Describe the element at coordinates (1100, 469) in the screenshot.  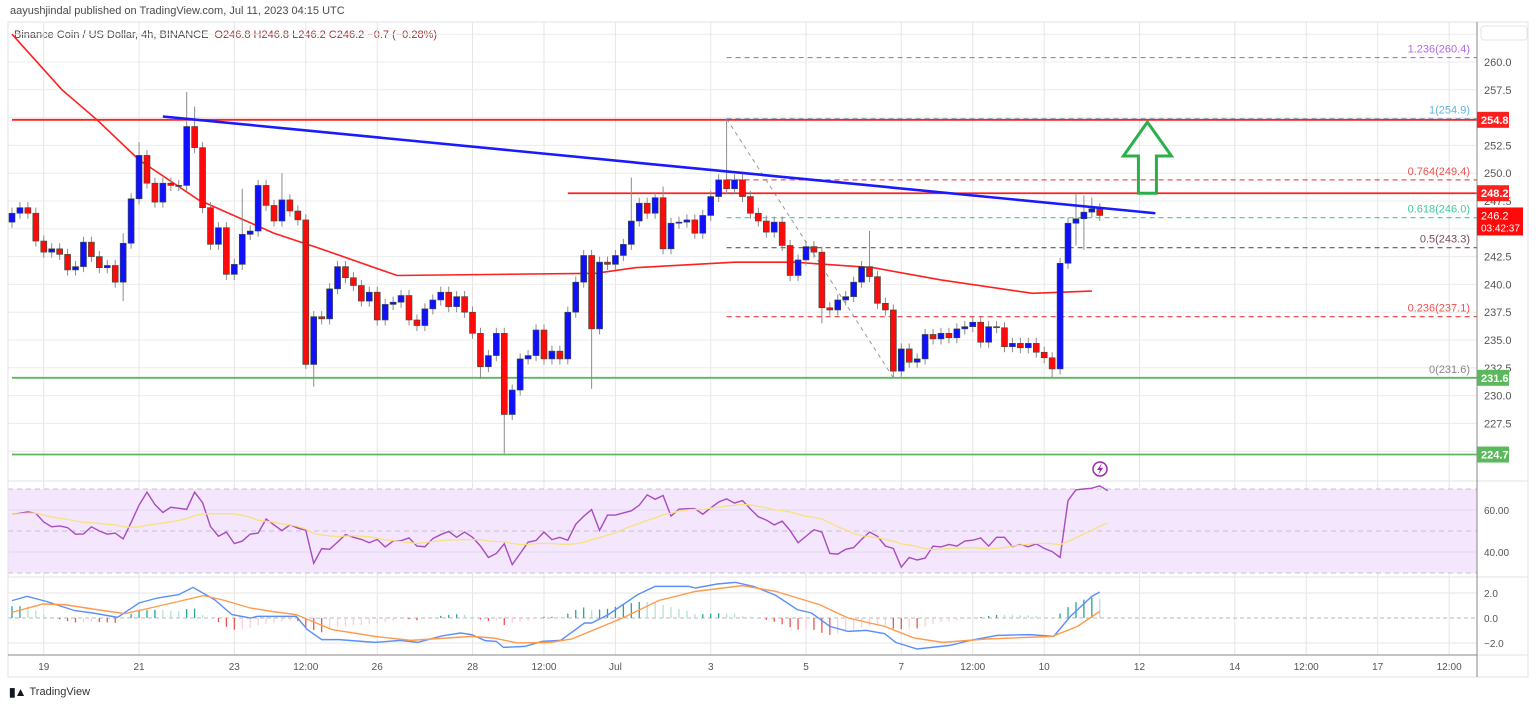
I see `lightning-alert-icon` at that location.